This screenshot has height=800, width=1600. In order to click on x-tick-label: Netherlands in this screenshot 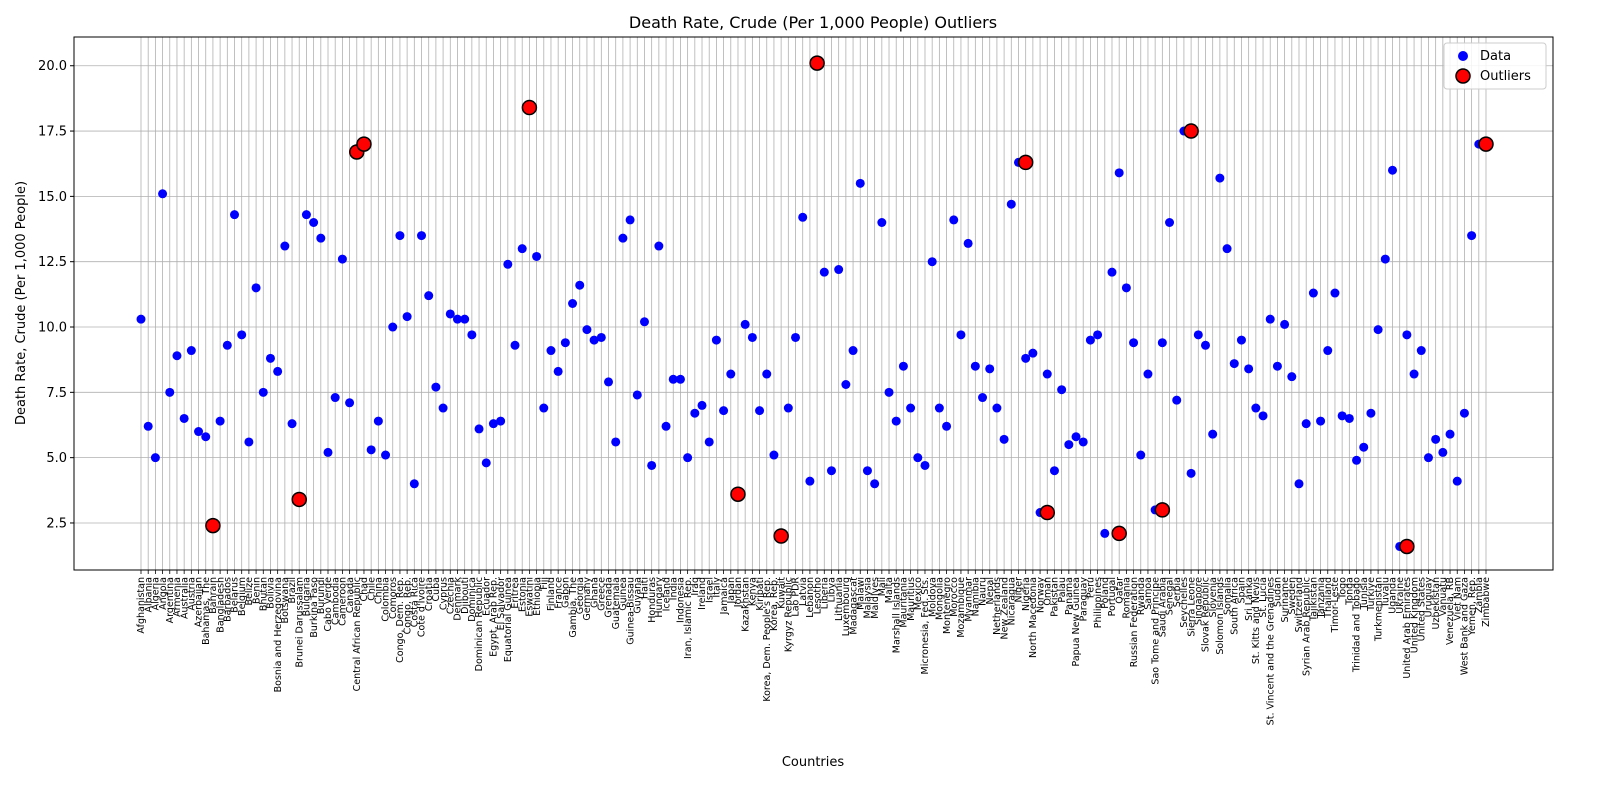, I will do `click(997, 606)`.